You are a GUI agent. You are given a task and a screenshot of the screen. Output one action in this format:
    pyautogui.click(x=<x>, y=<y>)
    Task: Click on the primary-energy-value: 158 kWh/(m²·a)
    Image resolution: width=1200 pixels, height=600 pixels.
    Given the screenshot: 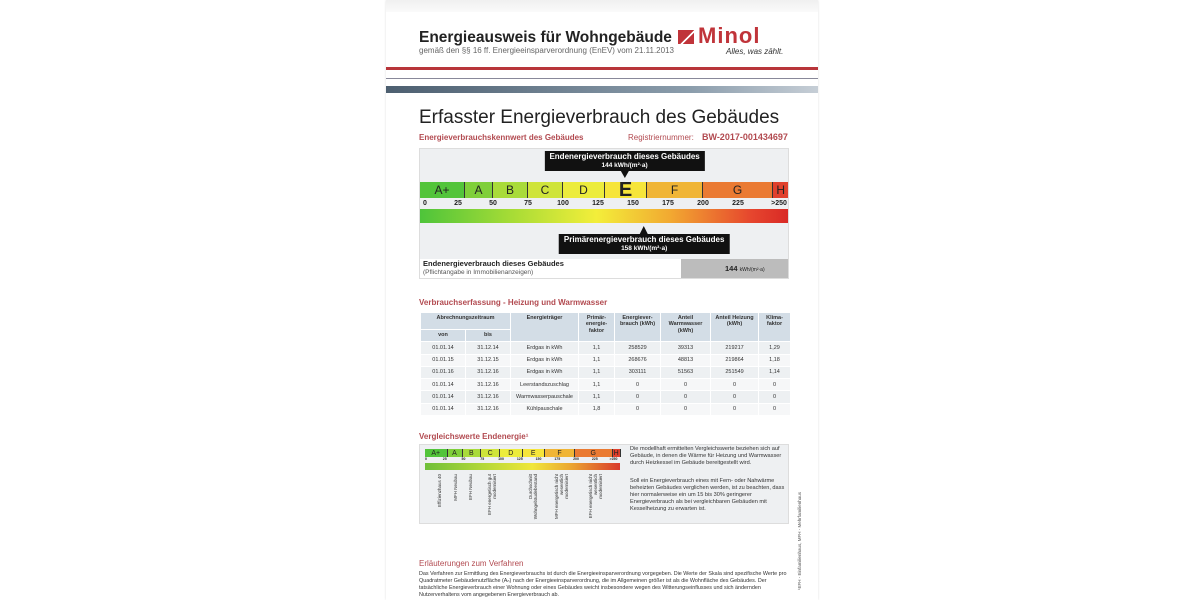 What is the action you would take?
    pyautogui.click(x=644, y=248)
    